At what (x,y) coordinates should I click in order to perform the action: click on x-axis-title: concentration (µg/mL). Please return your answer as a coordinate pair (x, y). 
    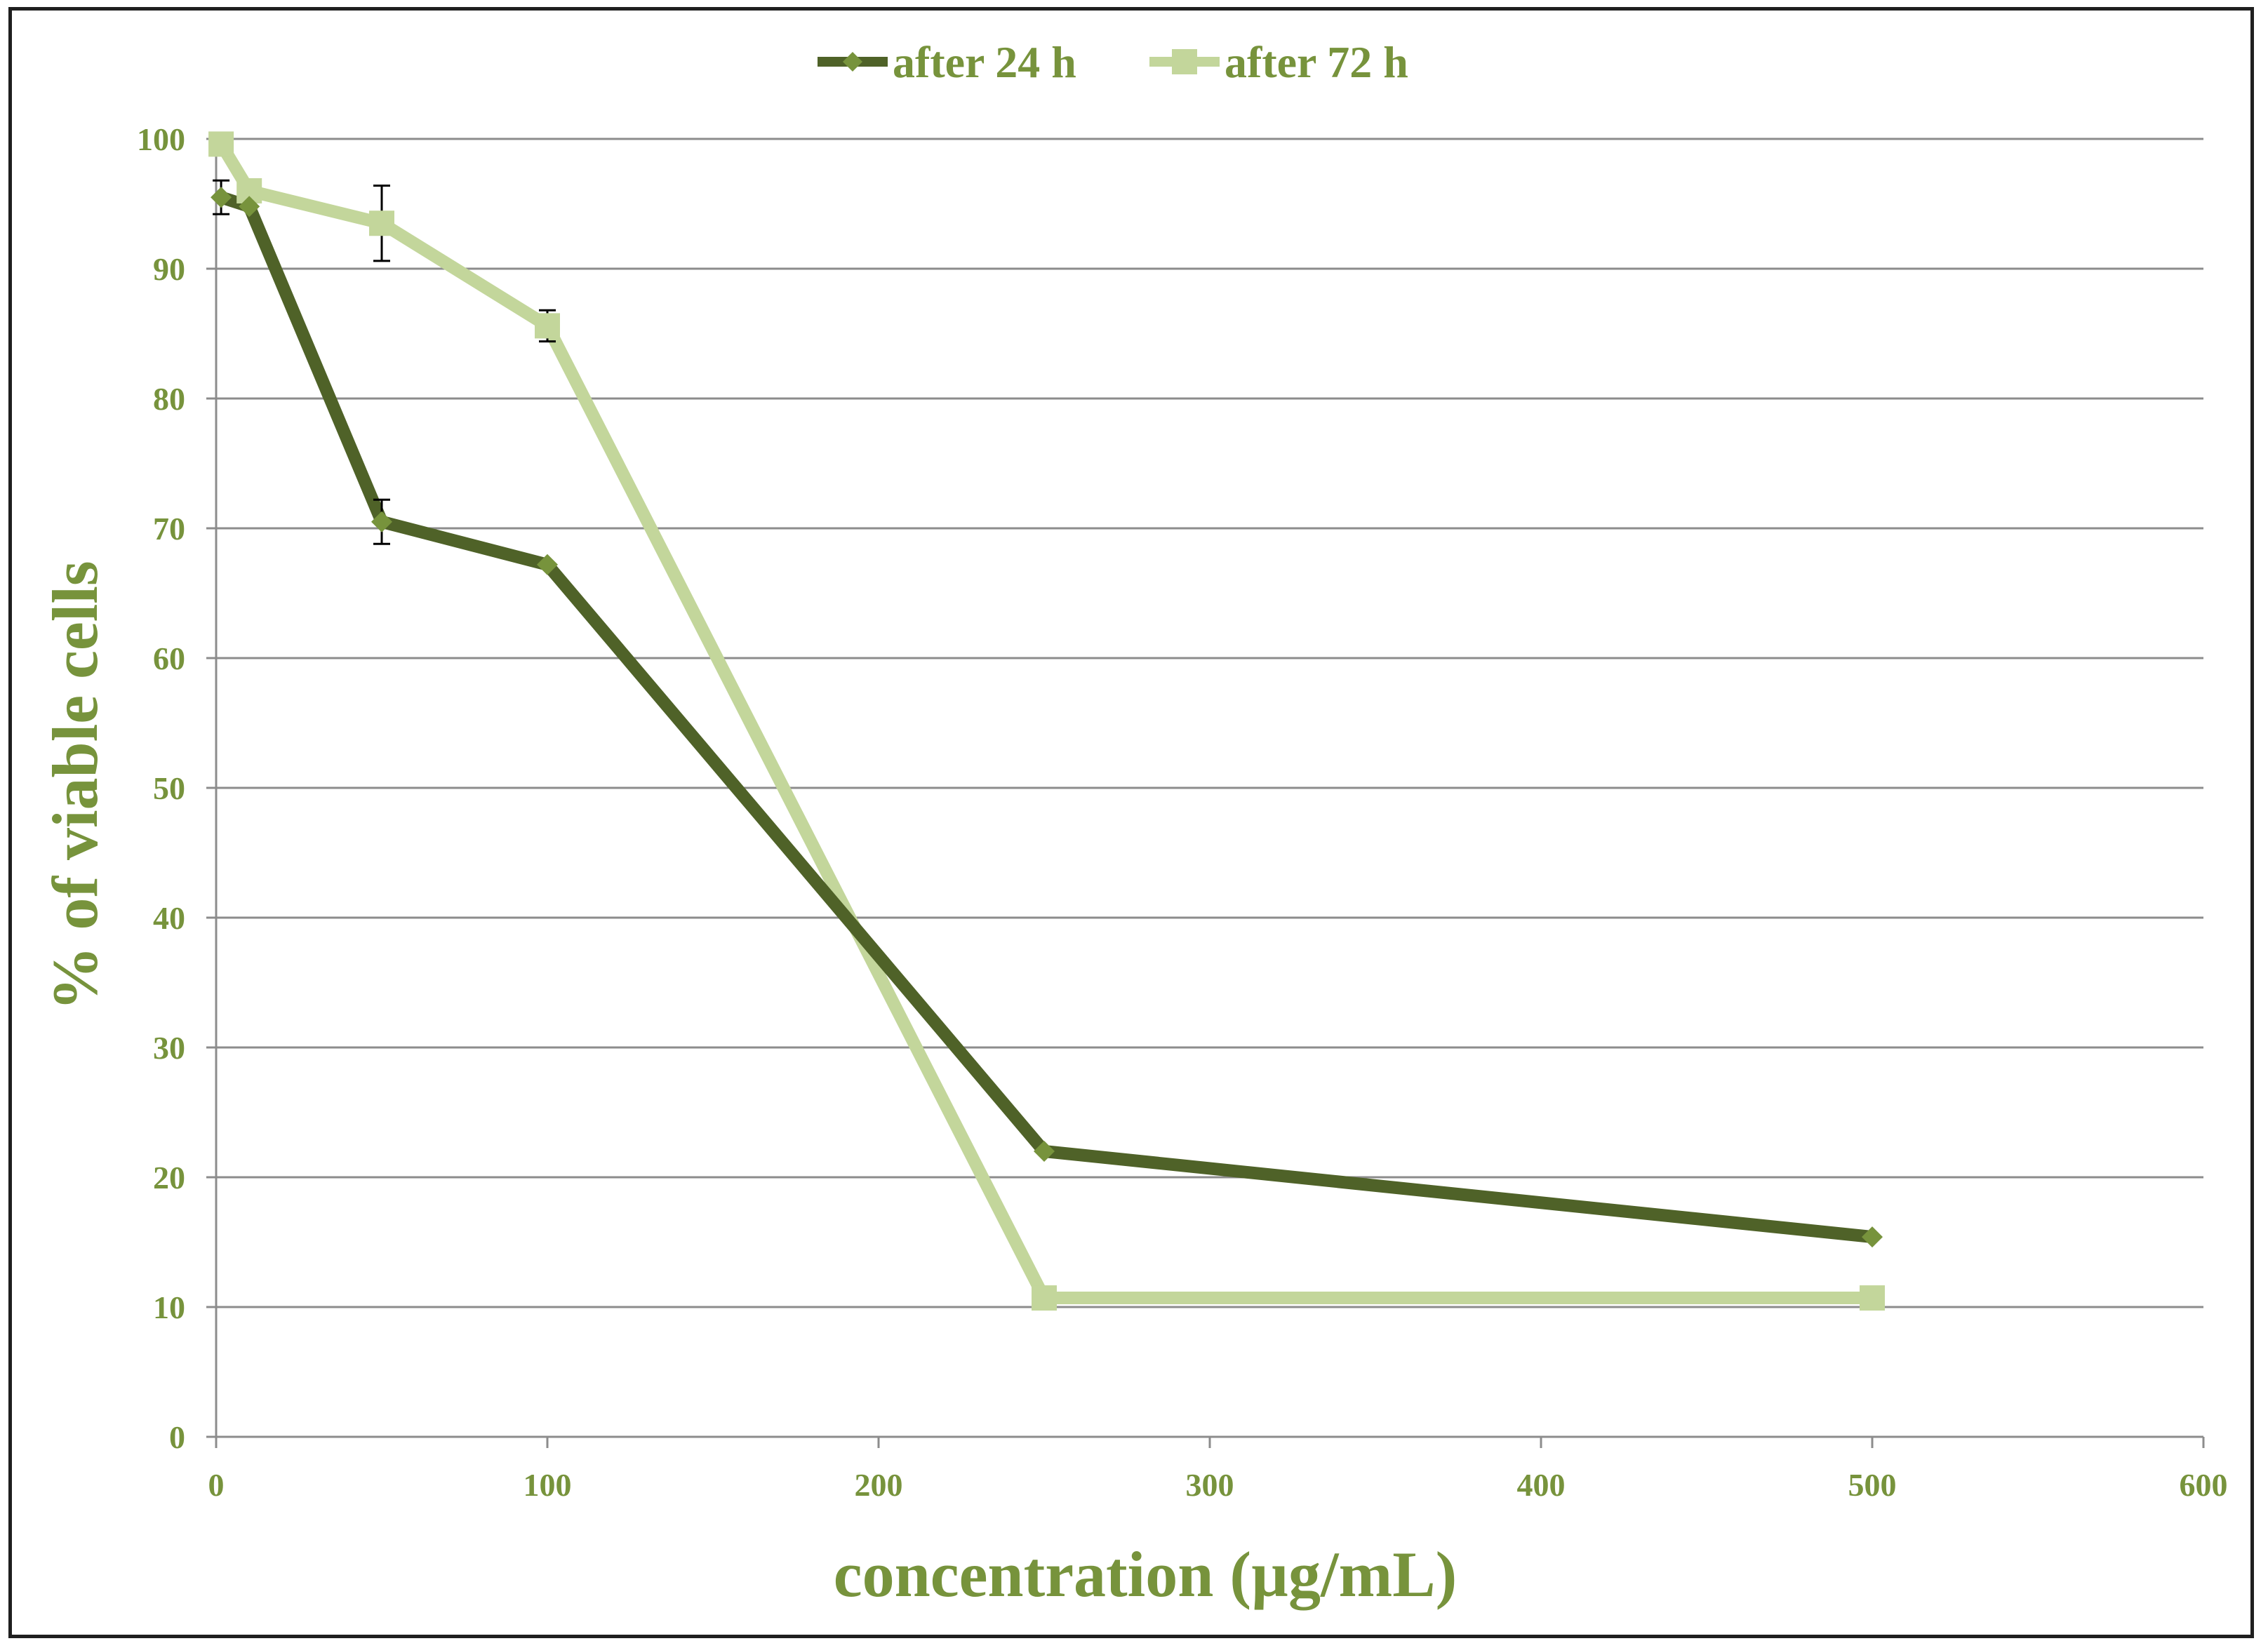
    Looking at the image, I should click on (1145, 1574).